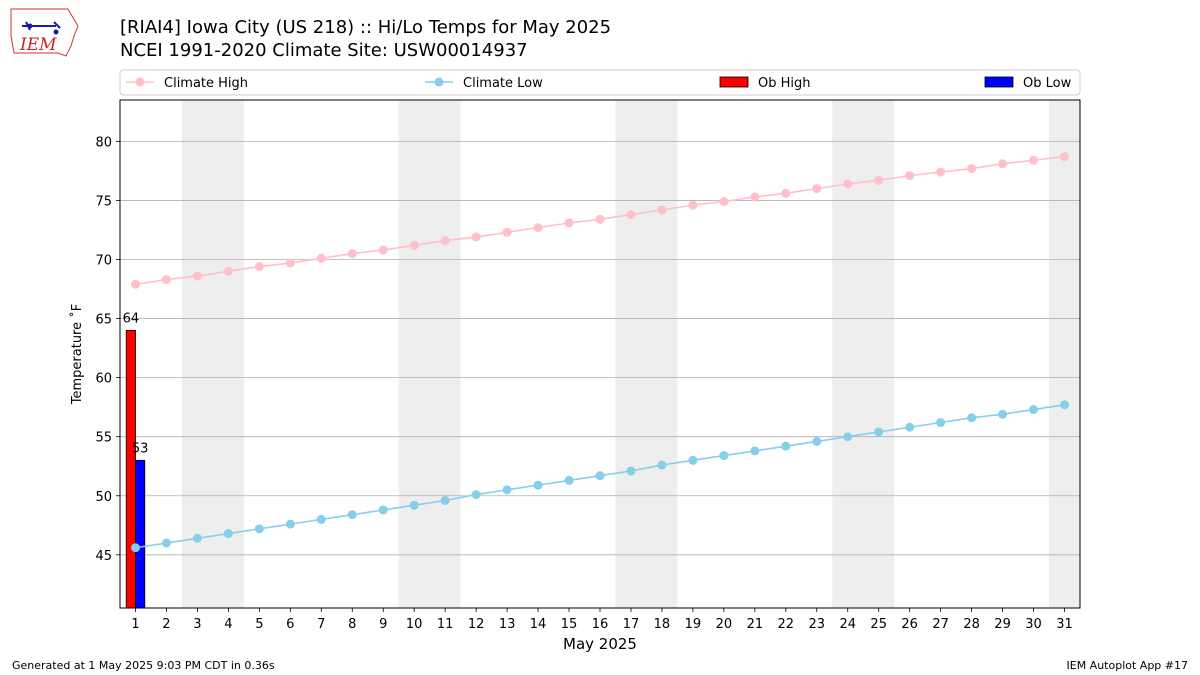  I want to click on x-tick-label: 5, so click(259, 624).